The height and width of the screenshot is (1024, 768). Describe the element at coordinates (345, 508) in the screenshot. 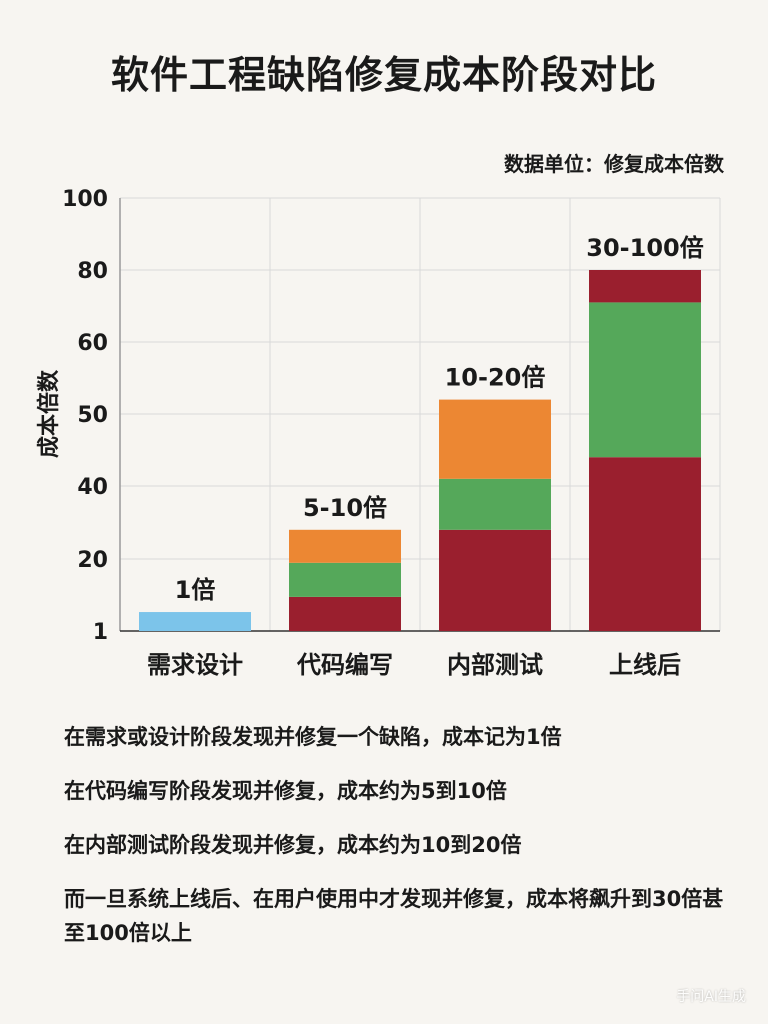

I see `bar-value-label: 5-10倍` at that location.